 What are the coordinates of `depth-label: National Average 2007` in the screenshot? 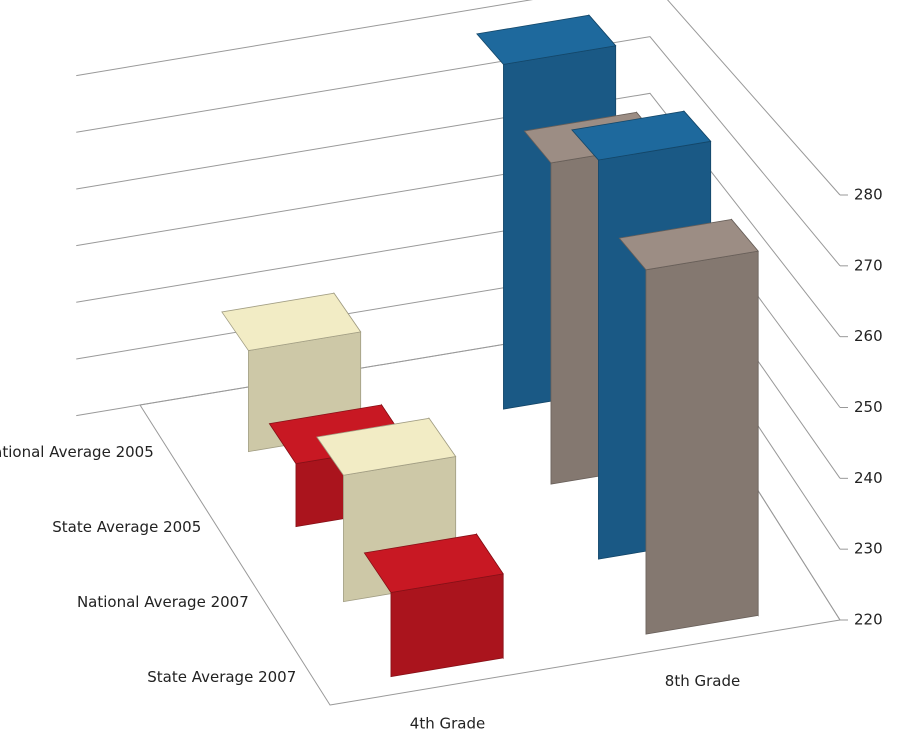 It's located at (163, 602).